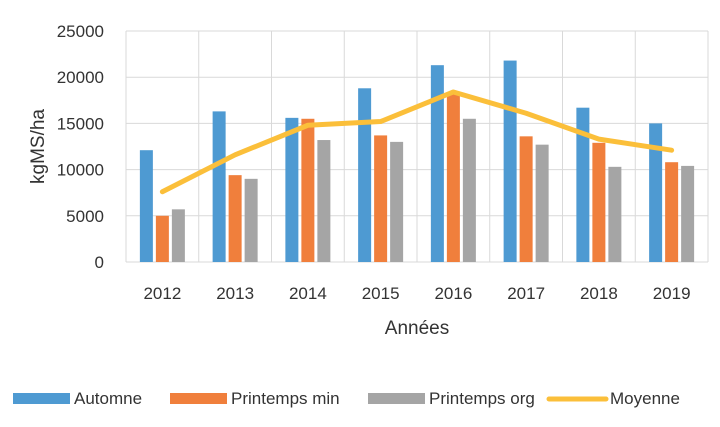 The height and width of the screenshot is (427, 720). I want to click on bar-printemps-min-2017, so click(526, 199).